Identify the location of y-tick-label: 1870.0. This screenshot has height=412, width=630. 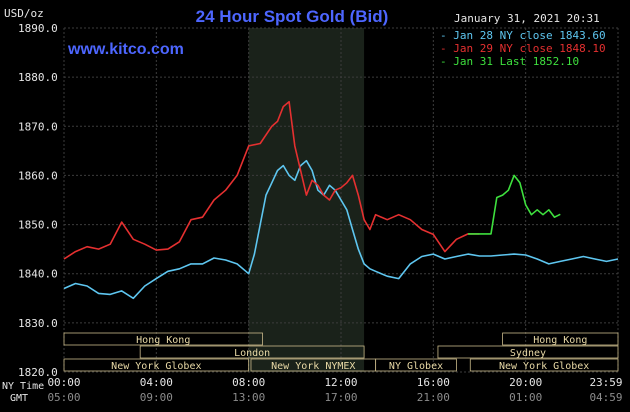
(38, 126).